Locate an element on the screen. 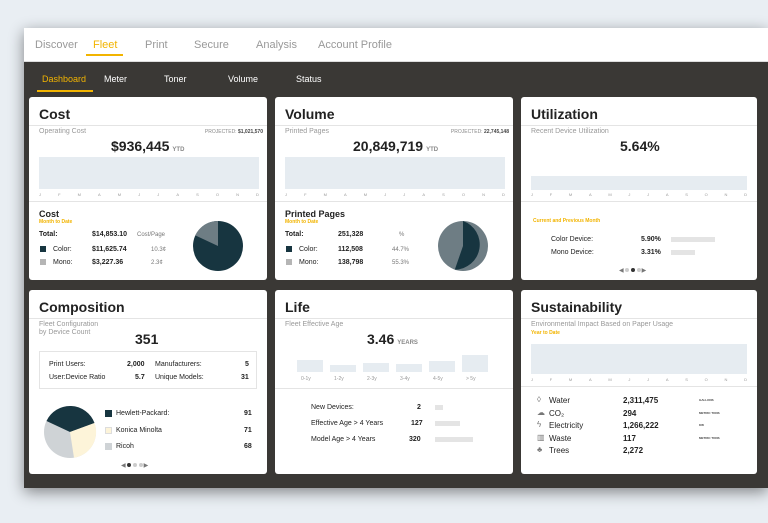 This screenshot has width=768, height=523. nav-fleet: Fleet is located at coordinates (105, 45).